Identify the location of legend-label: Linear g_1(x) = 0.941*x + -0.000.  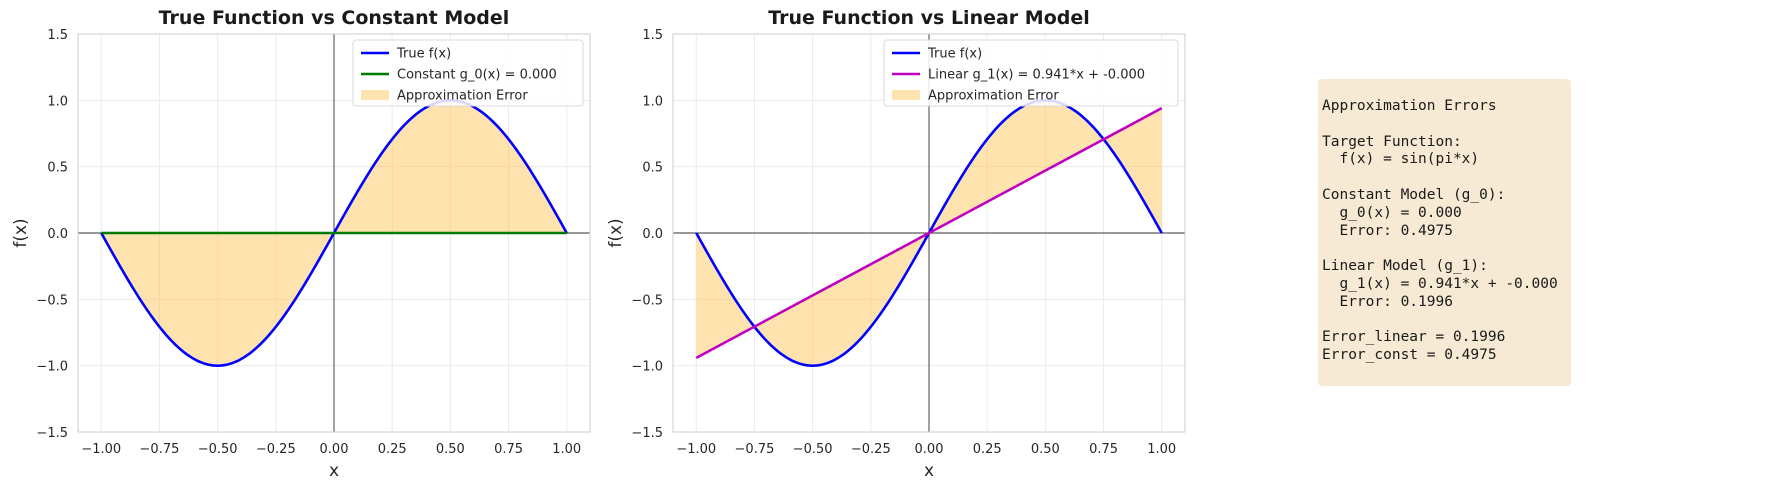
(1036, 75).